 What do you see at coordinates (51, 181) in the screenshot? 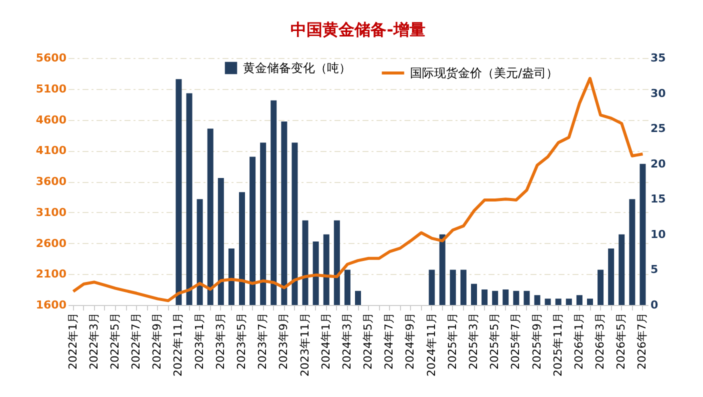
I see `y-tick-label: 3600` at bounding box center [51, 181].